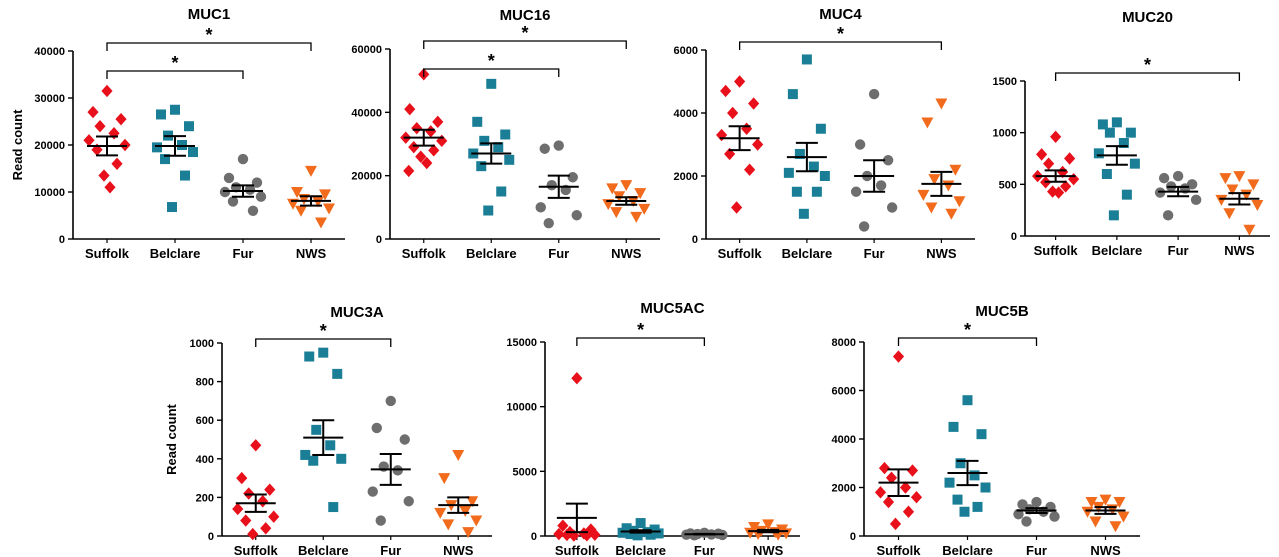  I want to click on y-tick-label: 5000, so click(525, 472).